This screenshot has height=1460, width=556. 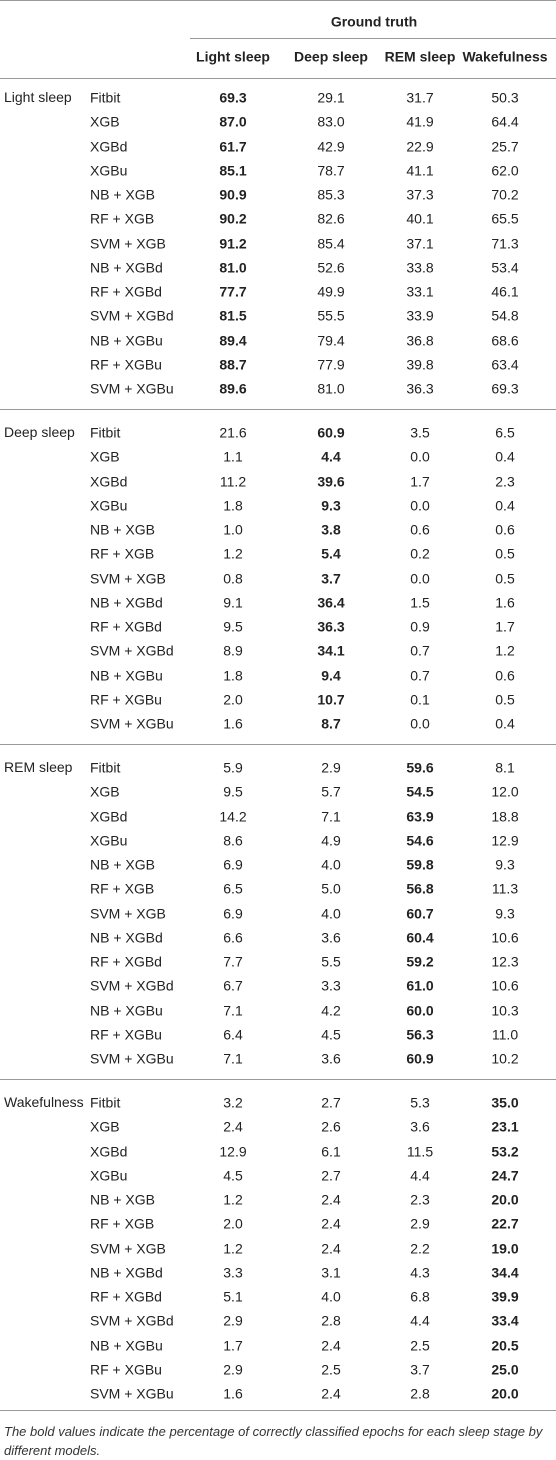 What do you see at coordinates (331, 1126) in the screenshot?
I see `cell-value: 2.6` at bounding box center [331, 1126].